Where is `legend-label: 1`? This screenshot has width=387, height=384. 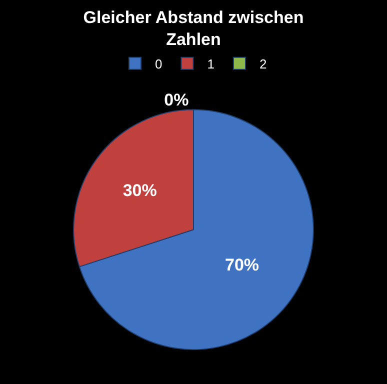 legend-label: 1 is located at coordinates (210, 64).